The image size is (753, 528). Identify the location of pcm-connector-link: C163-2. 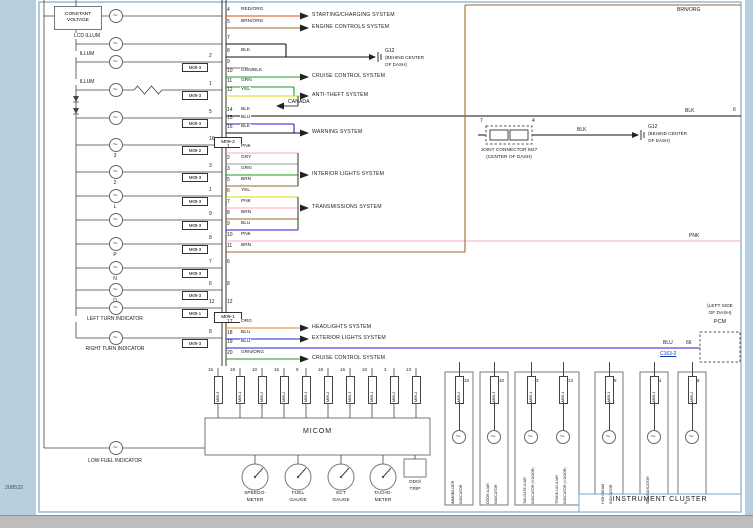
(668, 354).